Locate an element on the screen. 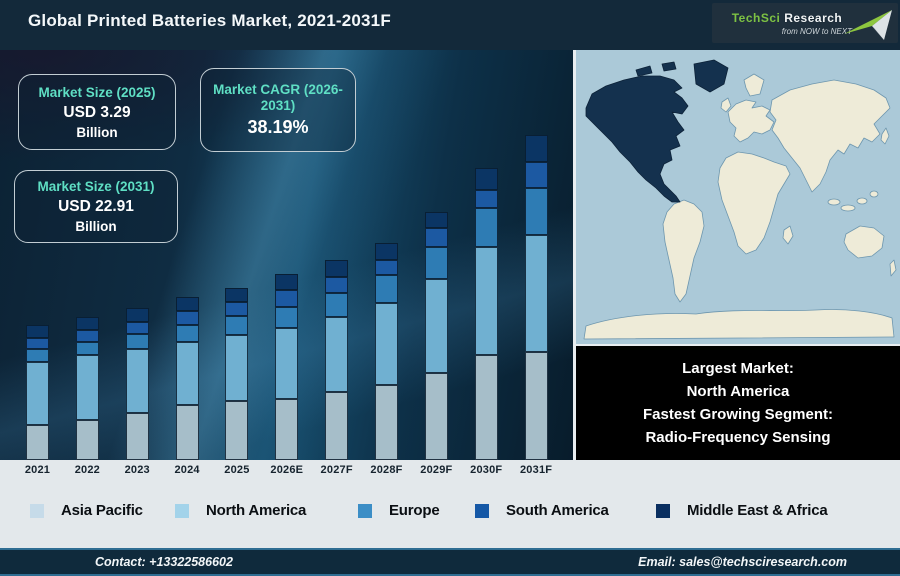  axis-label: 2025 is located at coordinates (237, 470).